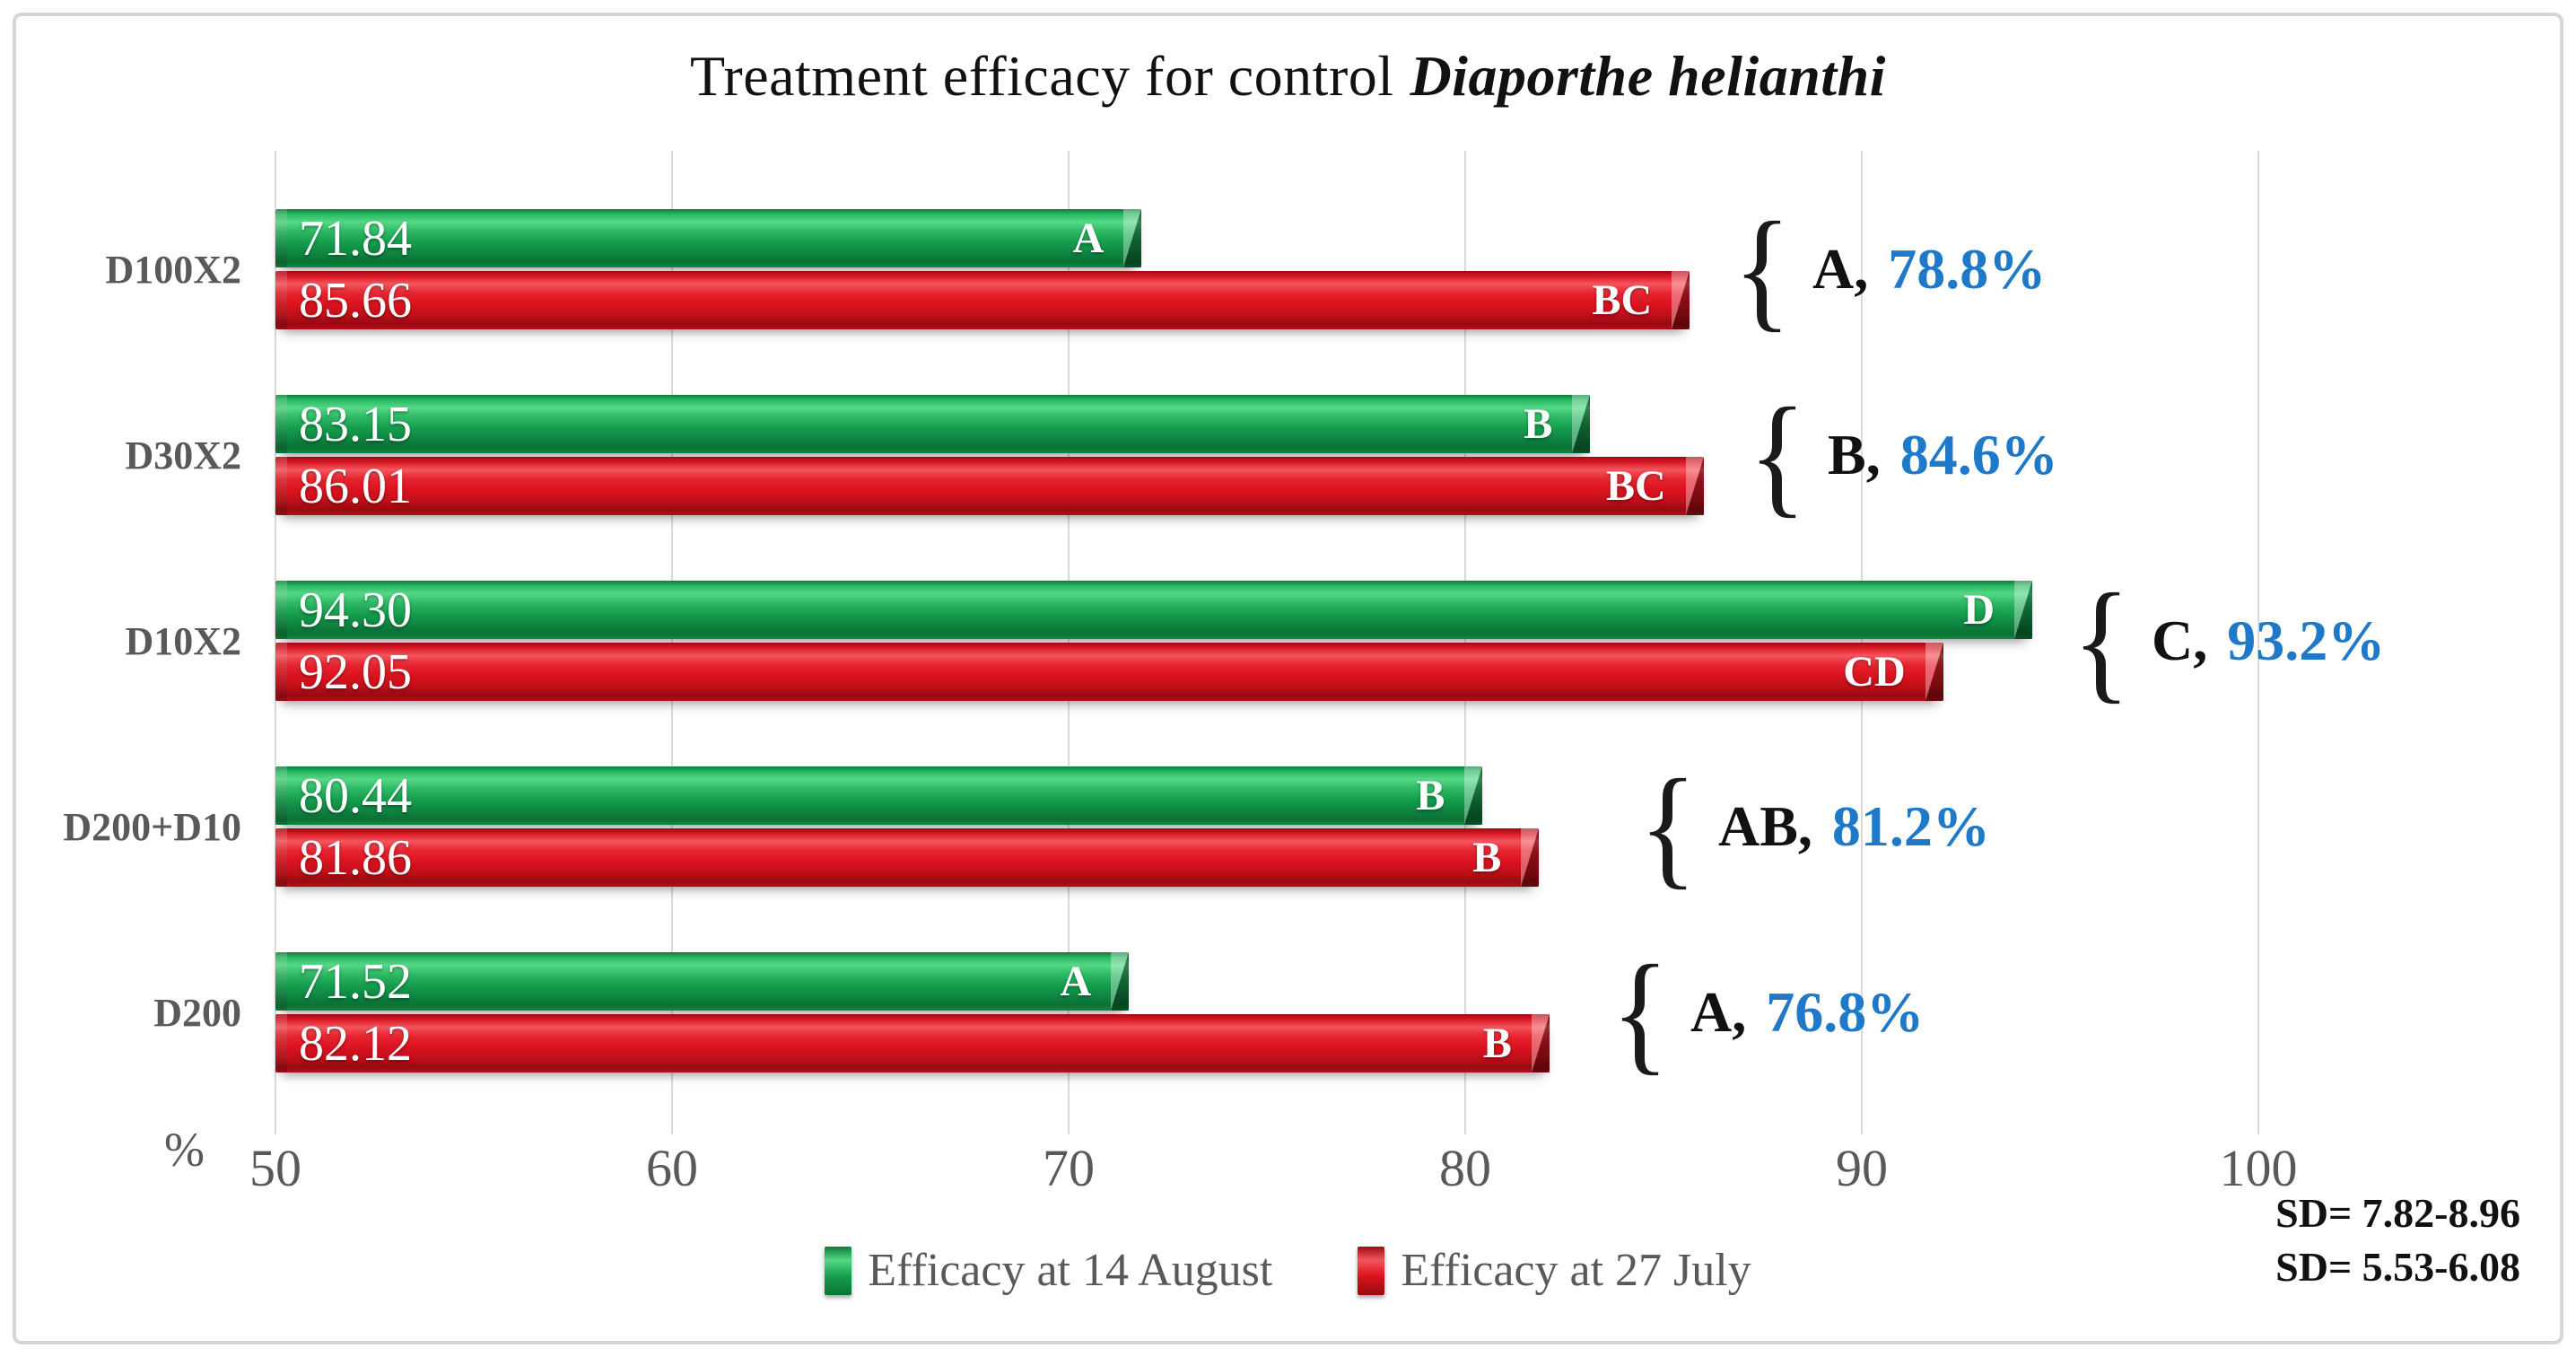 This screenshot has width=2576, height=1357. I want to click on x-axis: 50 60 70 80 90 100, so click(1273, 1169).